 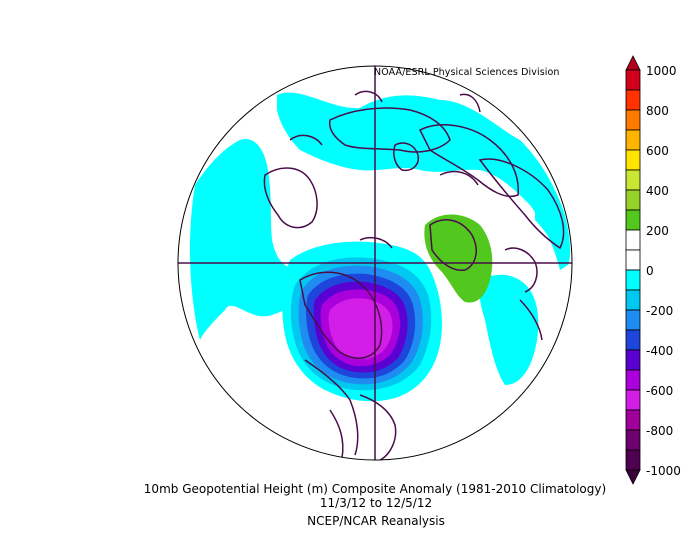 What do you see at coordinates (376, 521) in the screenshot?
I see `caption-source: NCEP/NCAR Reanalysis` at bounding box center [376, 521].